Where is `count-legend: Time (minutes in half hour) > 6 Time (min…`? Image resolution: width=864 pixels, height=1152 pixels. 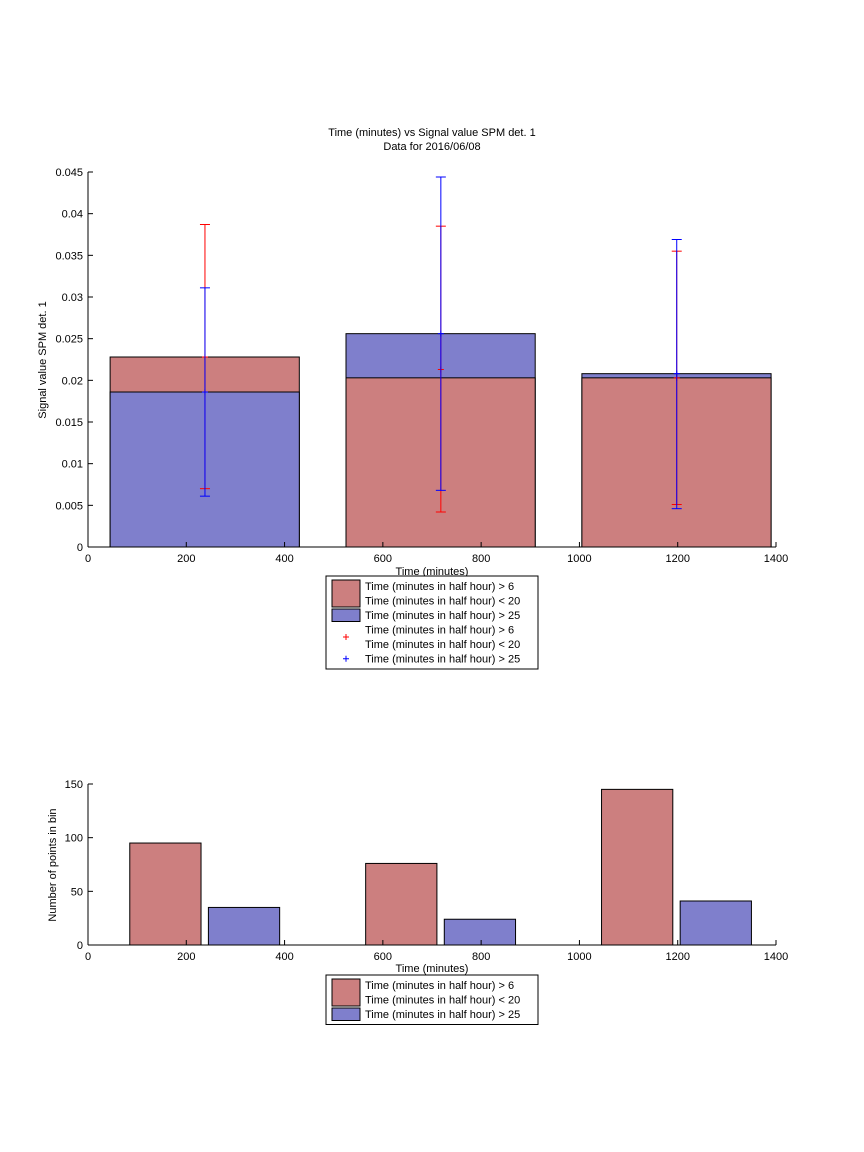
count-legend: Time (minutes in half hour) > 6 Time (min… is located at coordinates (432, 999).